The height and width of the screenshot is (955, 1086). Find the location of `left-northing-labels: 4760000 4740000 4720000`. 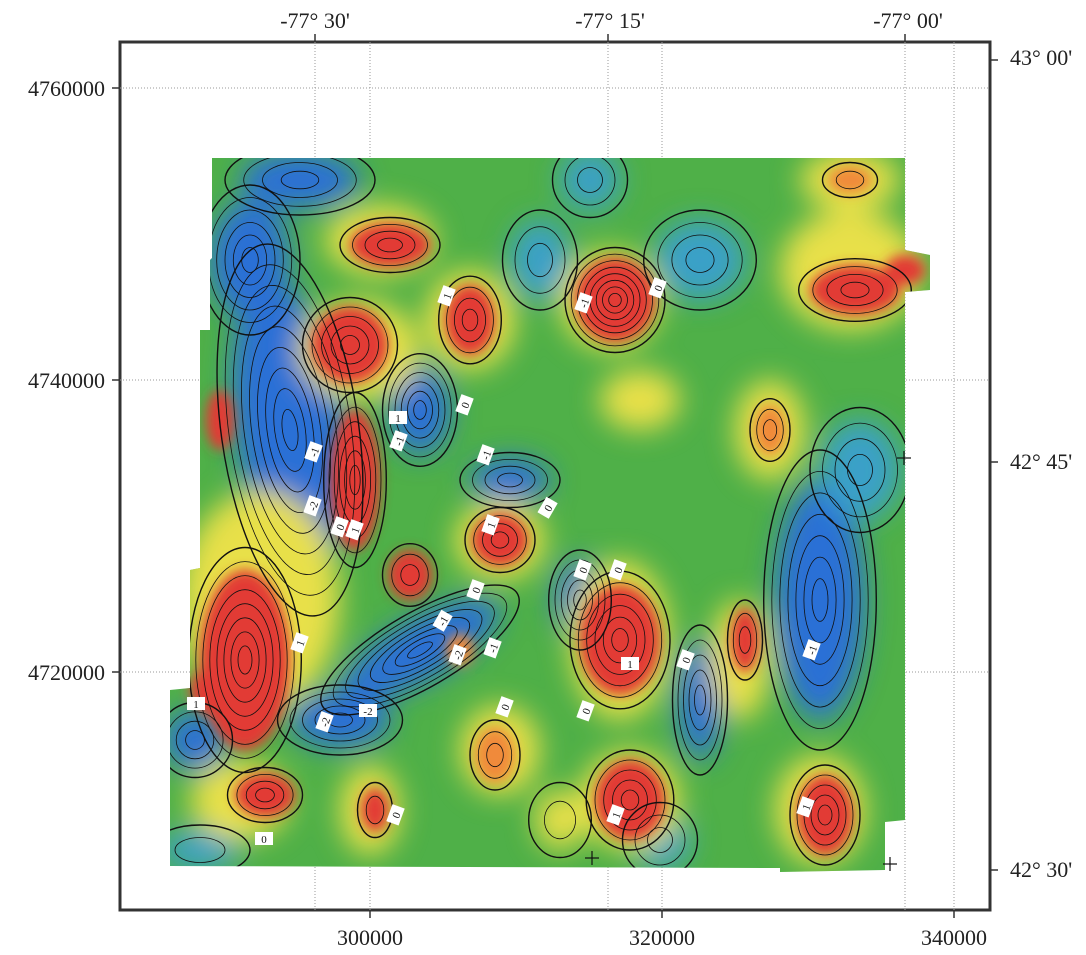

left-northing-labels: 4760000 4740000 4720000 is located at coordinates (66, 380).